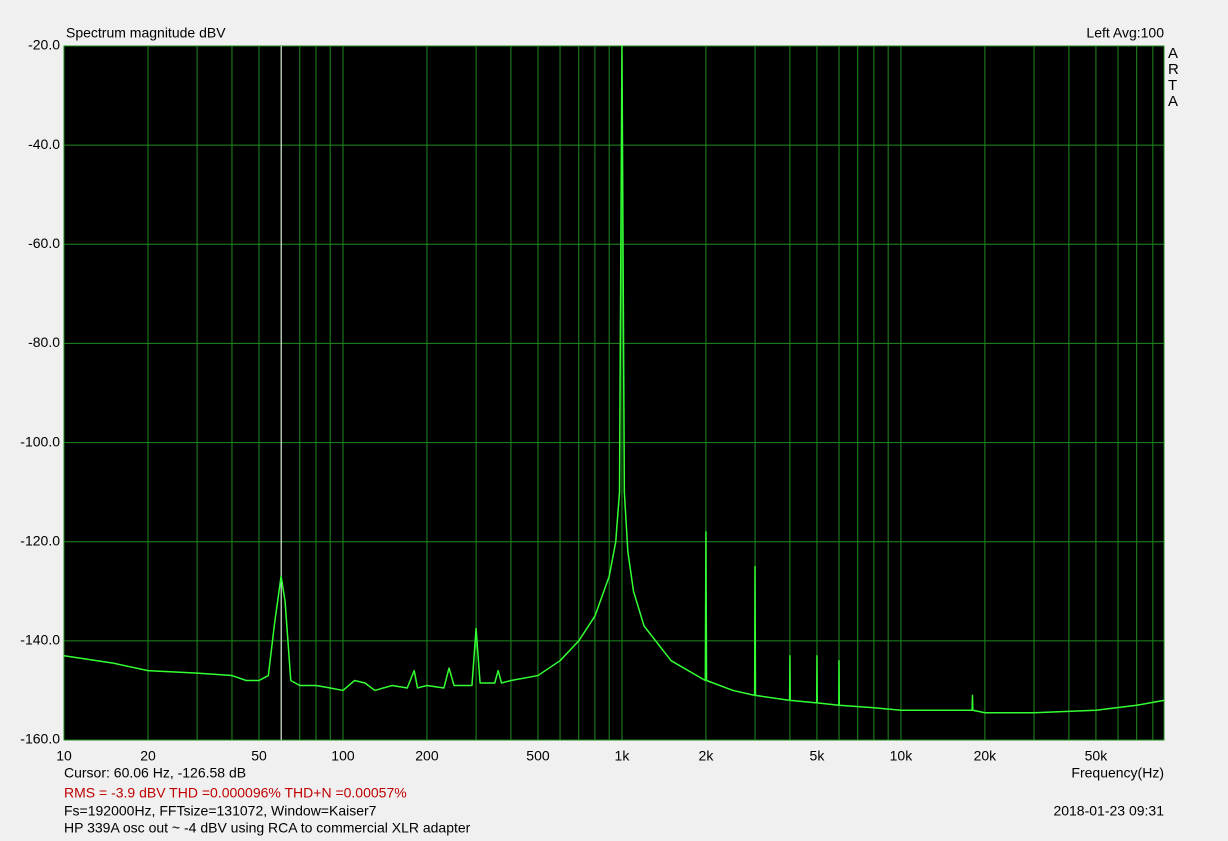  Describe the element at coordinates (1125, 33) in the screenshot. I see `channel-info: Left Avg:100` at that location.